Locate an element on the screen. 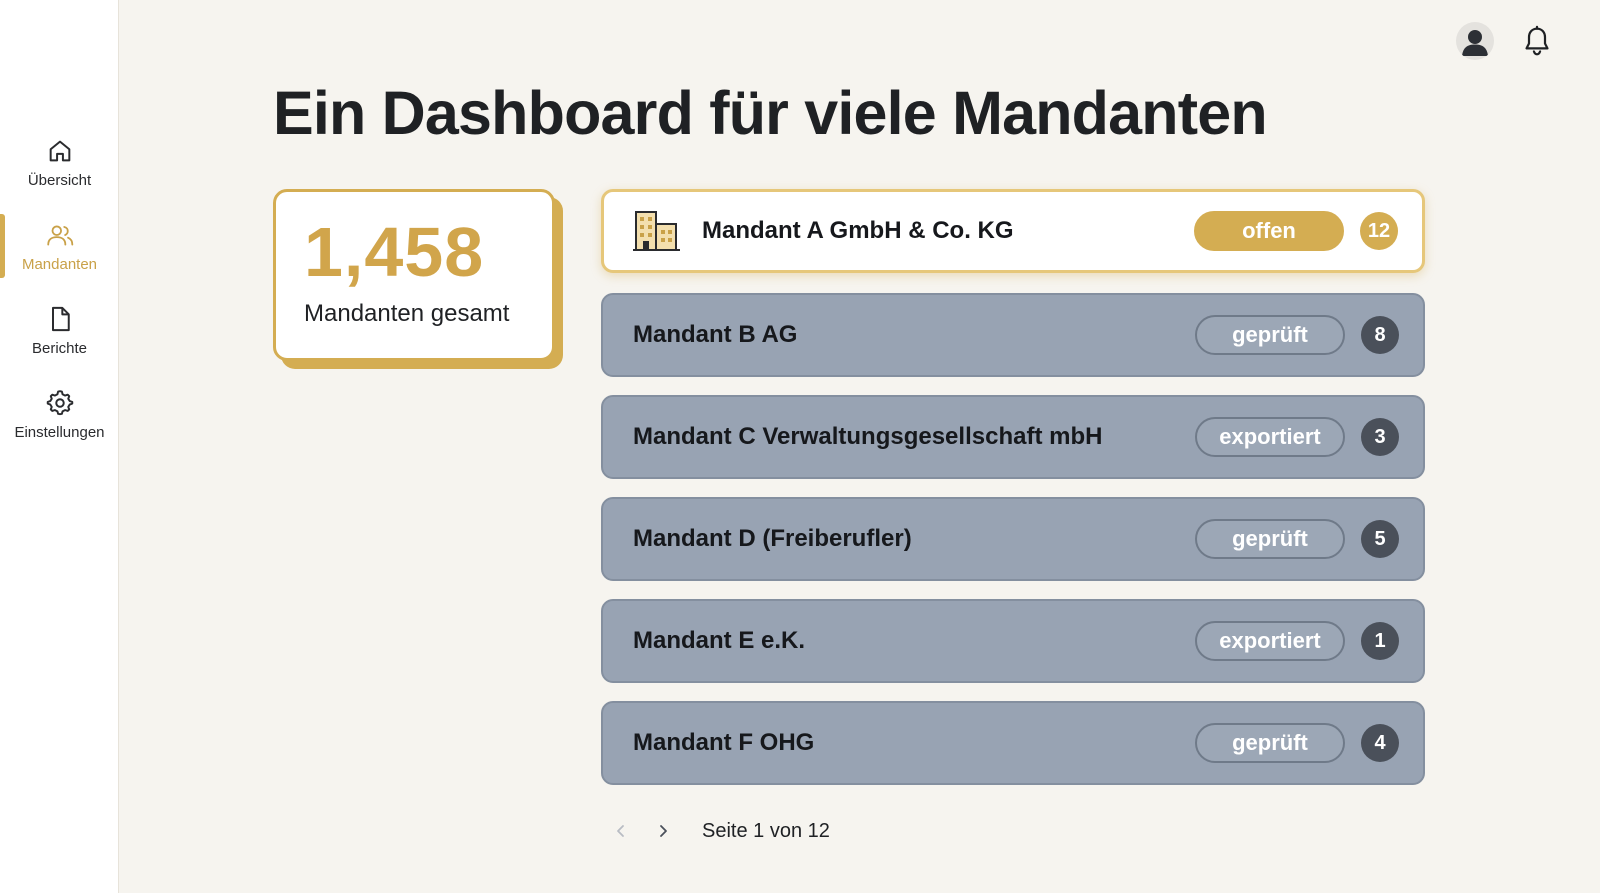 The height and width of the screenshot is (893, 1600). header-actions is located at coordinates (1506, 41).